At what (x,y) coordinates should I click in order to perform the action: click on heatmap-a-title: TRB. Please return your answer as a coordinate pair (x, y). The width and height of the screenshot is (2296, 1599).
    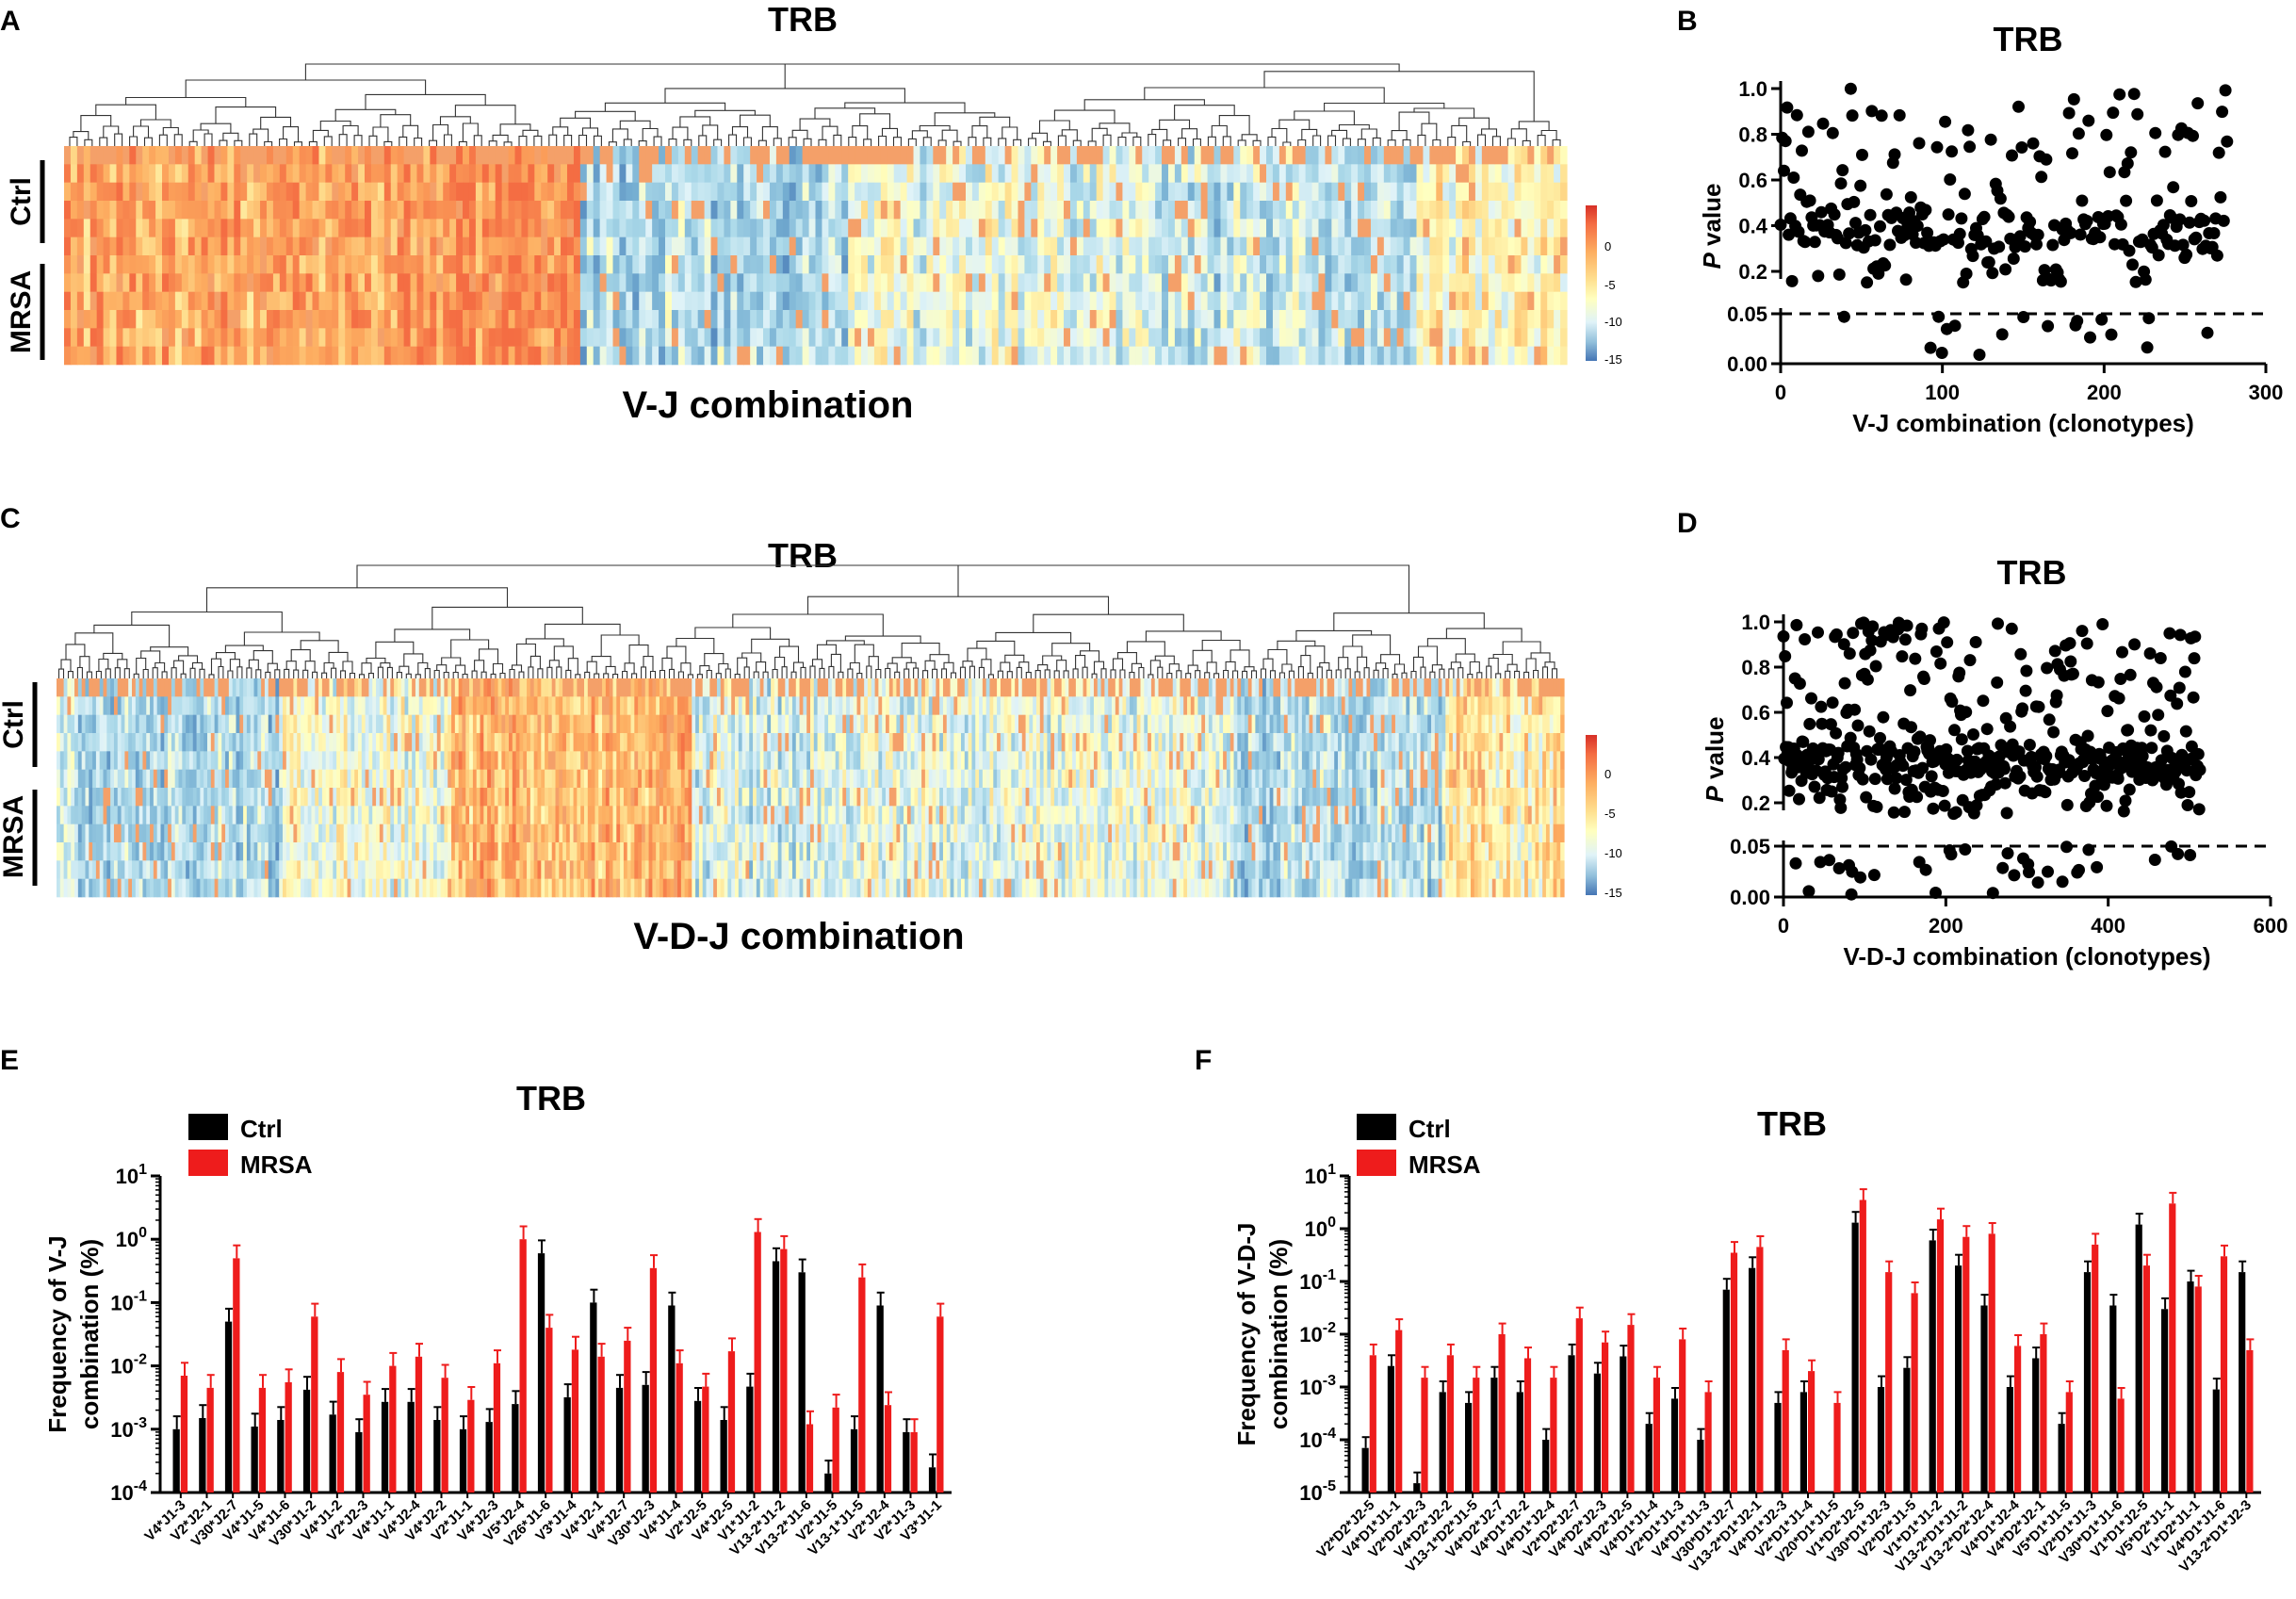
    Looking at the image, I should click on (803, 19).